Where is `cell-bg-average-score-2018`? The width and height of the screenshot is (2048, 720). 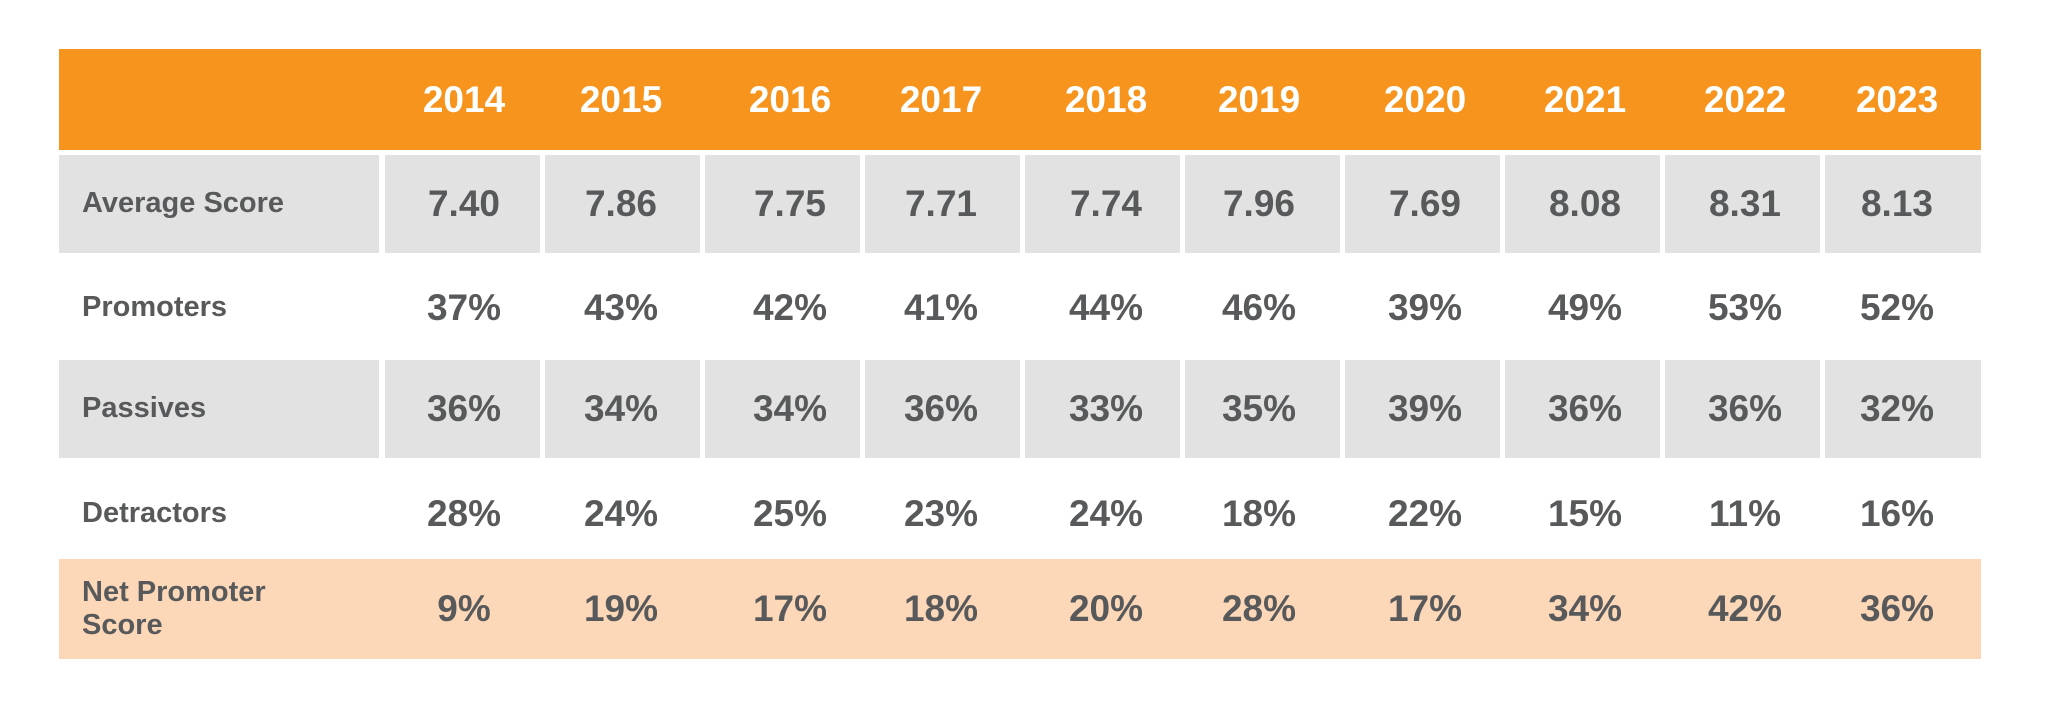 cell-bg-average-score-2018 is located at coordinates (1102, 204).